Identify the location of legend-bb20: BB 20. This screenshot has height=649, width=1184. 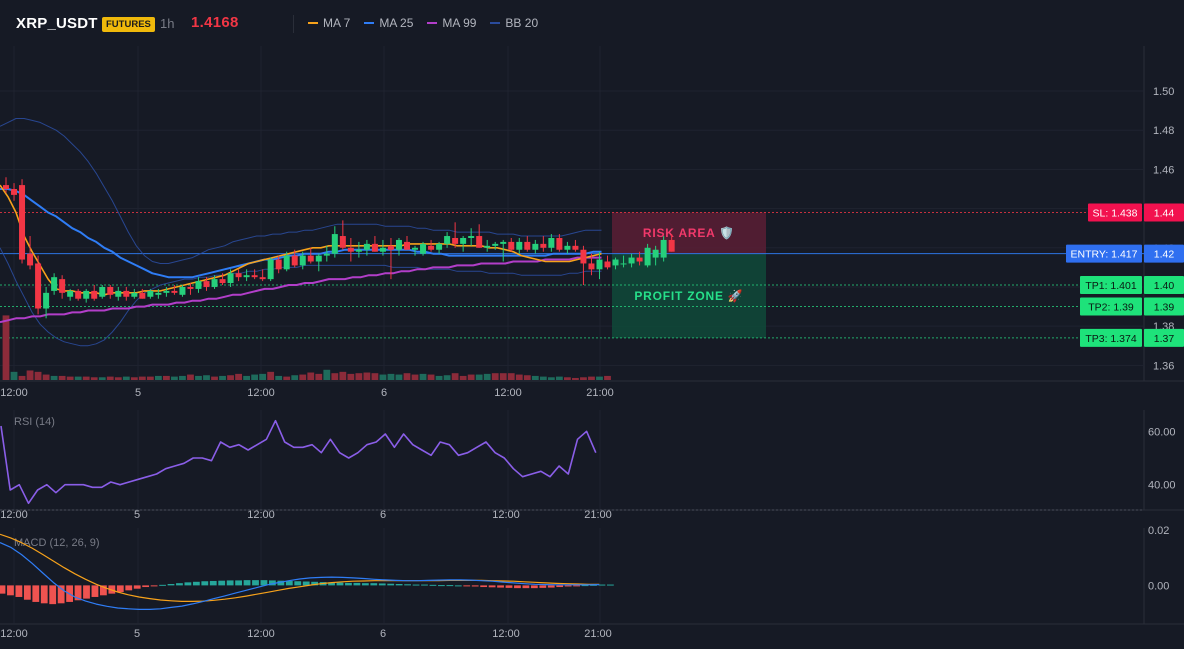
(514, 23).